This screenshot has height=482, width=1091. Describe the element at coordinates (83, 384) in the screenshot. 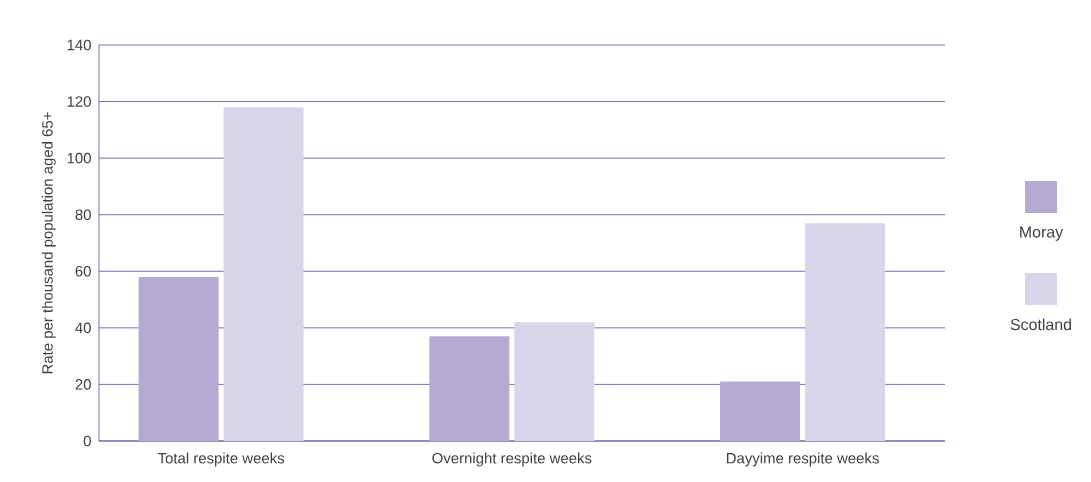

I see `y-tick-label: 20` at that location.